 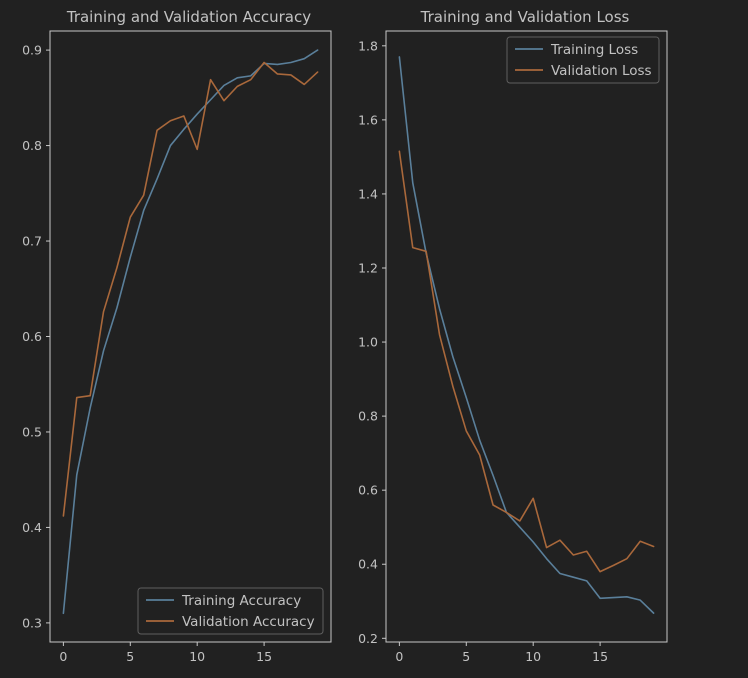 I want to click on loss-ytick-label: 1.4, so click(x=368, y=193).